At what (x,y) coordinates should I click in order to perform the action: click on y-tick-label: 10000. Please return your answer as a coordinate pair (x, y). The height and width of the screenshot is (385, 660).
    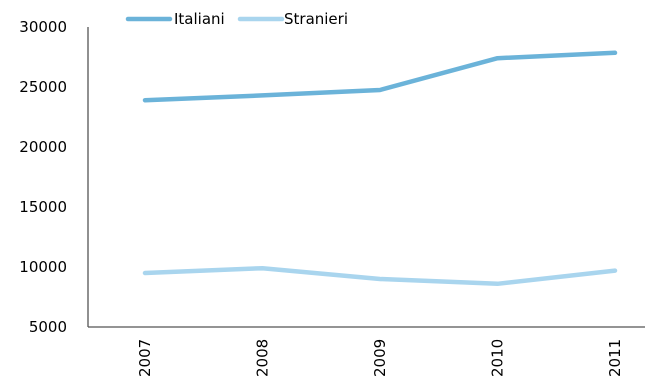
    Looking at the image, I should click on (43, 267).